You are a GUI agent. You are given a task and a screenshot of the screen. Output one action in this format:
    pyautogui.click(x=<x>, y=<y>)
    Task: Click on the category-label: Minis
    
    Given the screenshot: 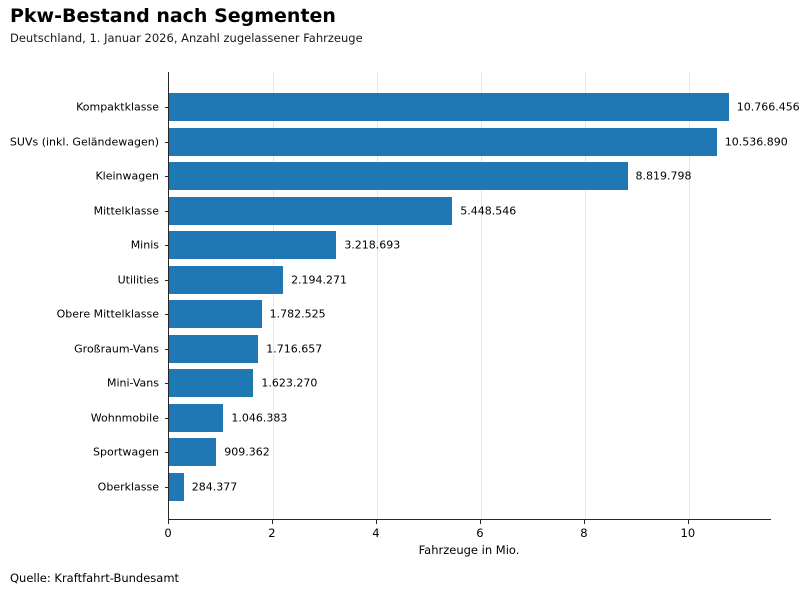 What is the action you would take?
    pyautogui.click(x=144, y=245)
    